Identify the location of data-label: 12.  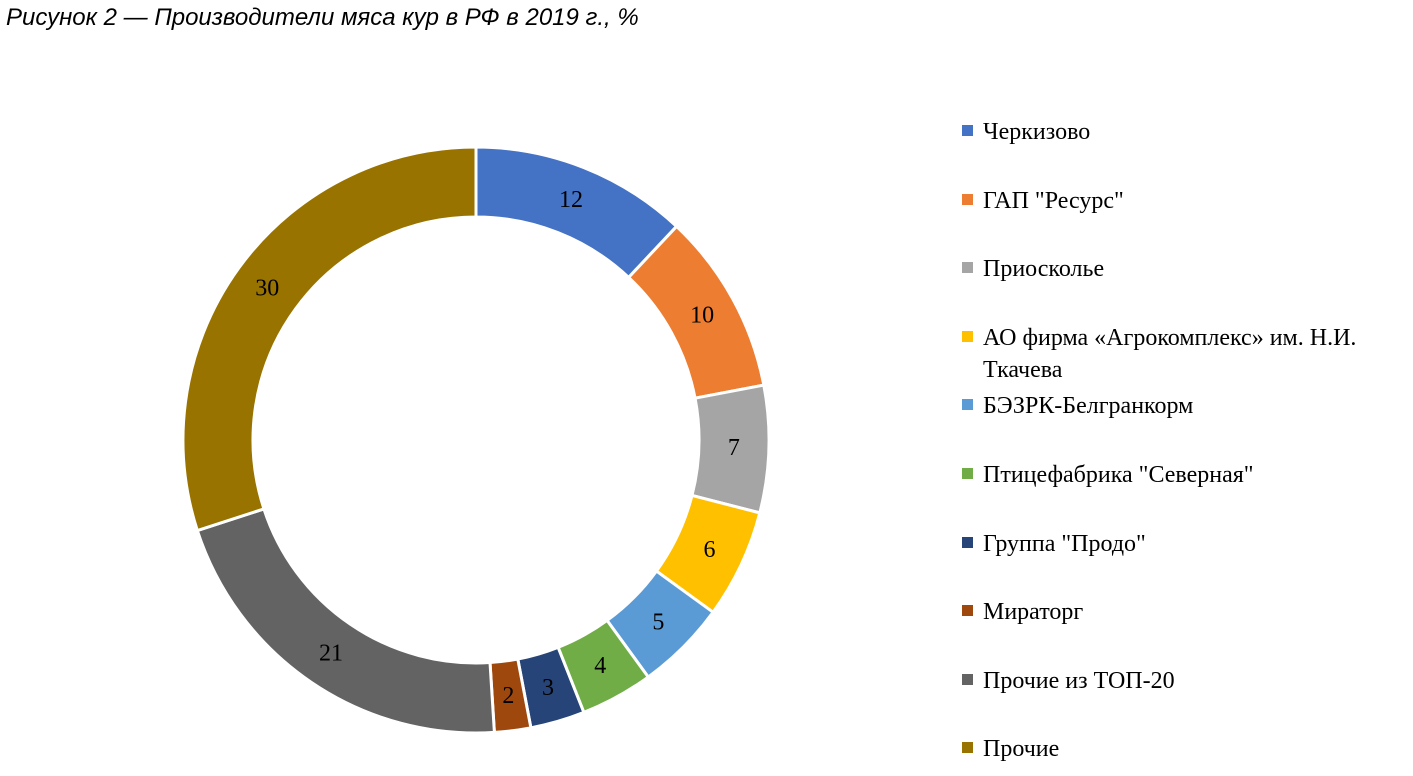
(571, 200).